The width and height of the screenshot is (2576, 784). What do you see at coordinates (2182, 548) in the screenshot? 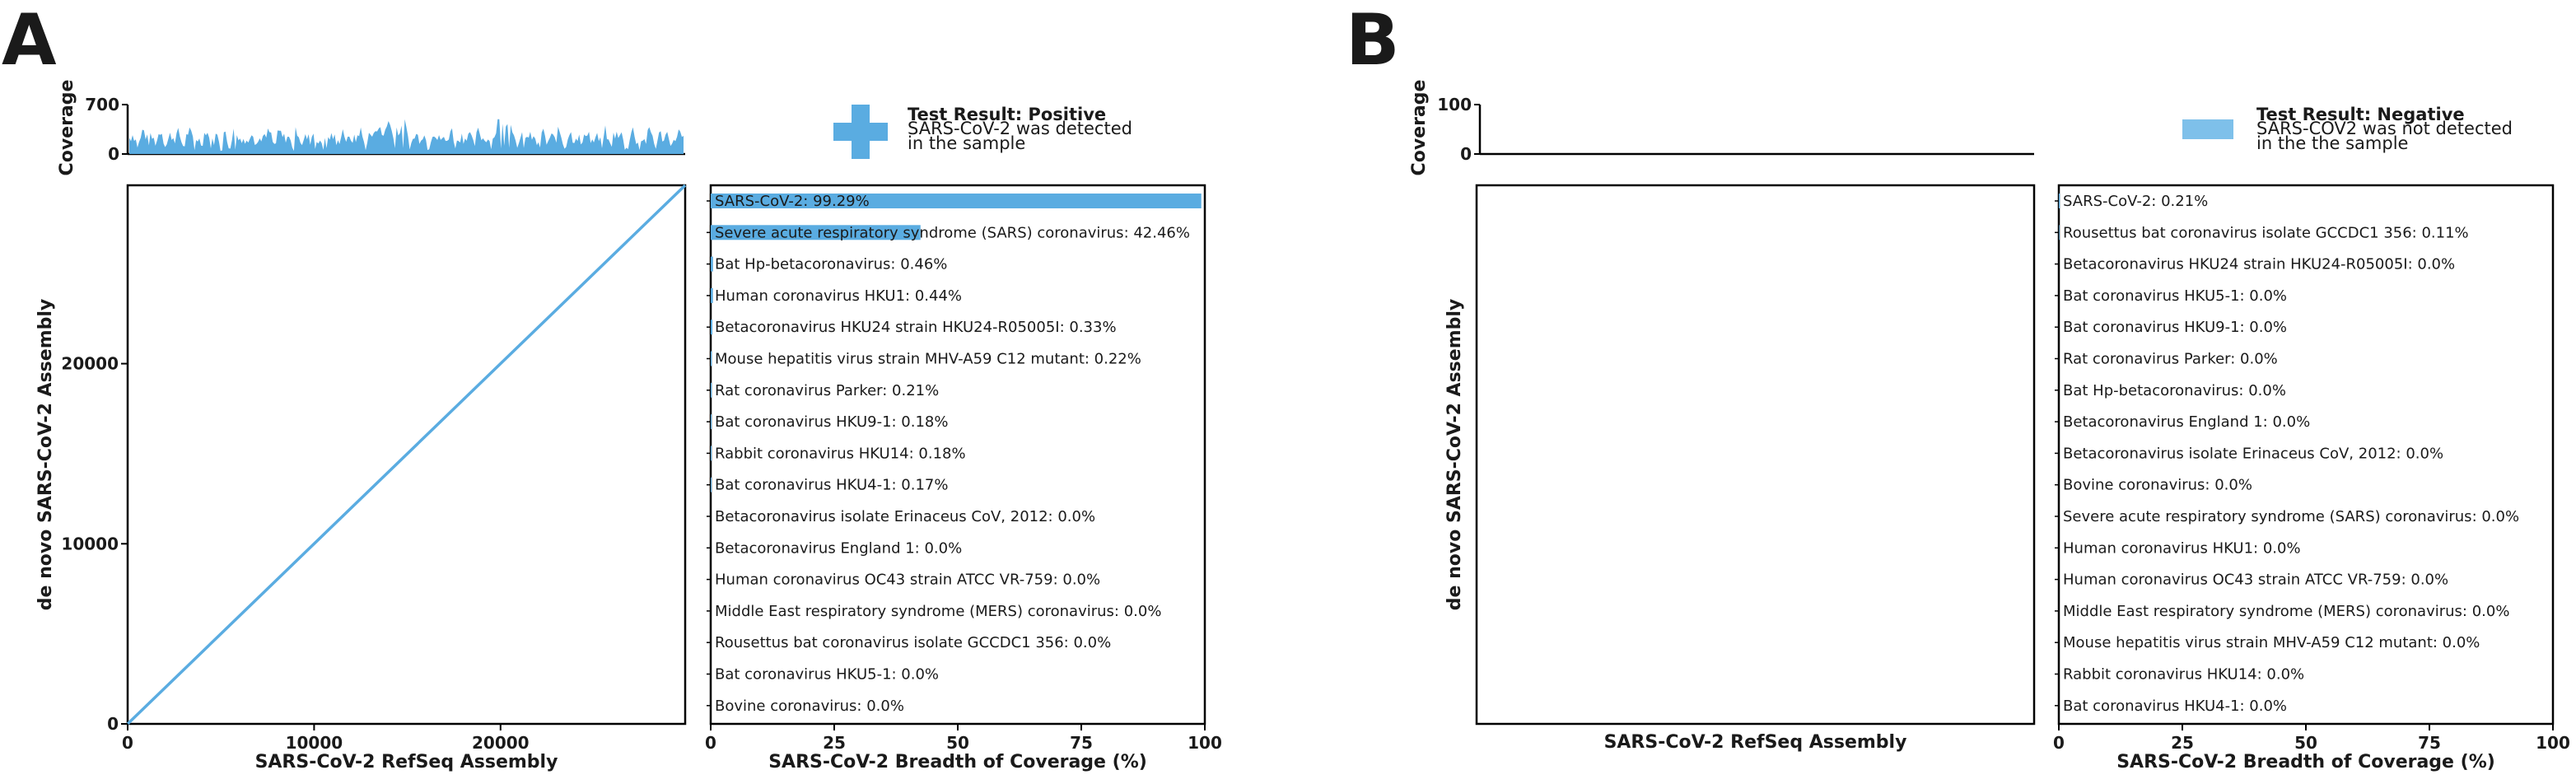
I see `breadth-bar-label: Human coronavirus HKU1: 0.0%` at bounding box center [2182, 548].